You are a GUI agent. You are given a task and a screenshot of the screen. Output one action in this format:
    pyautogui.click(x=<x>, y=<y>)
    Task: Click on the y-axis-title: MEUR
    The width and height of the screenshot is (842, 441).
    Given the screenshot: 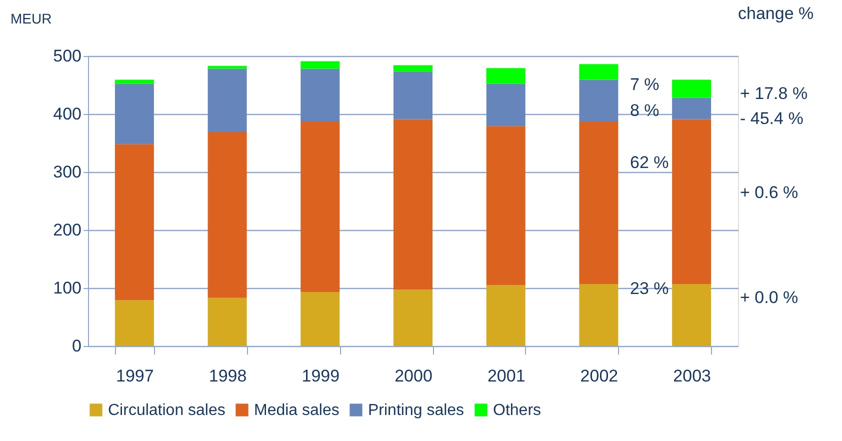 What is the action you would take?
    pyautogui.click(x=31, y=18)
    